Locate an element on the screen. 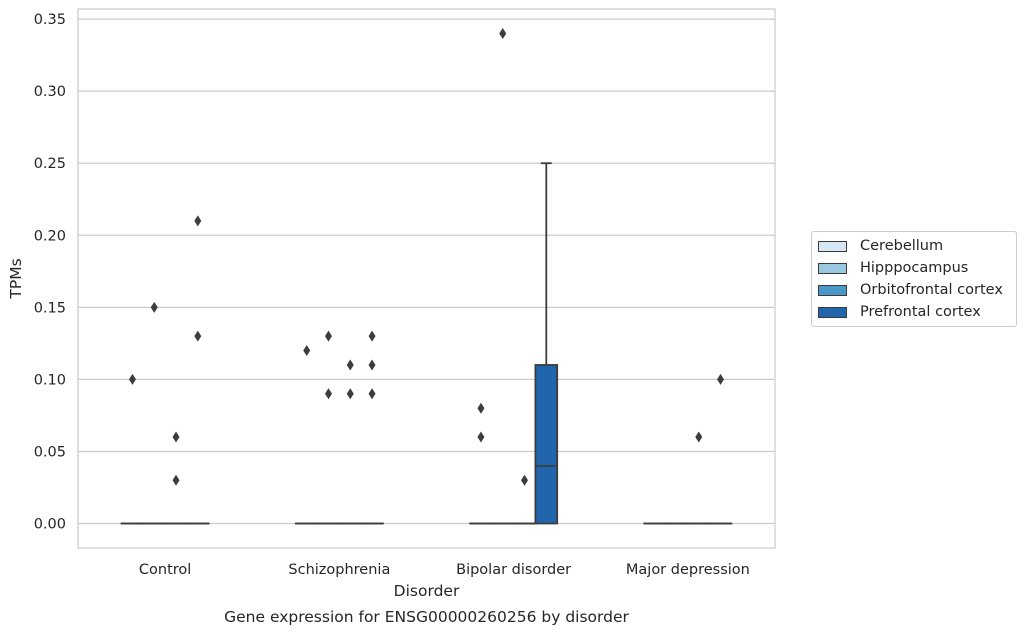  x-tick-label: Control is located at coordinates (165, 570).